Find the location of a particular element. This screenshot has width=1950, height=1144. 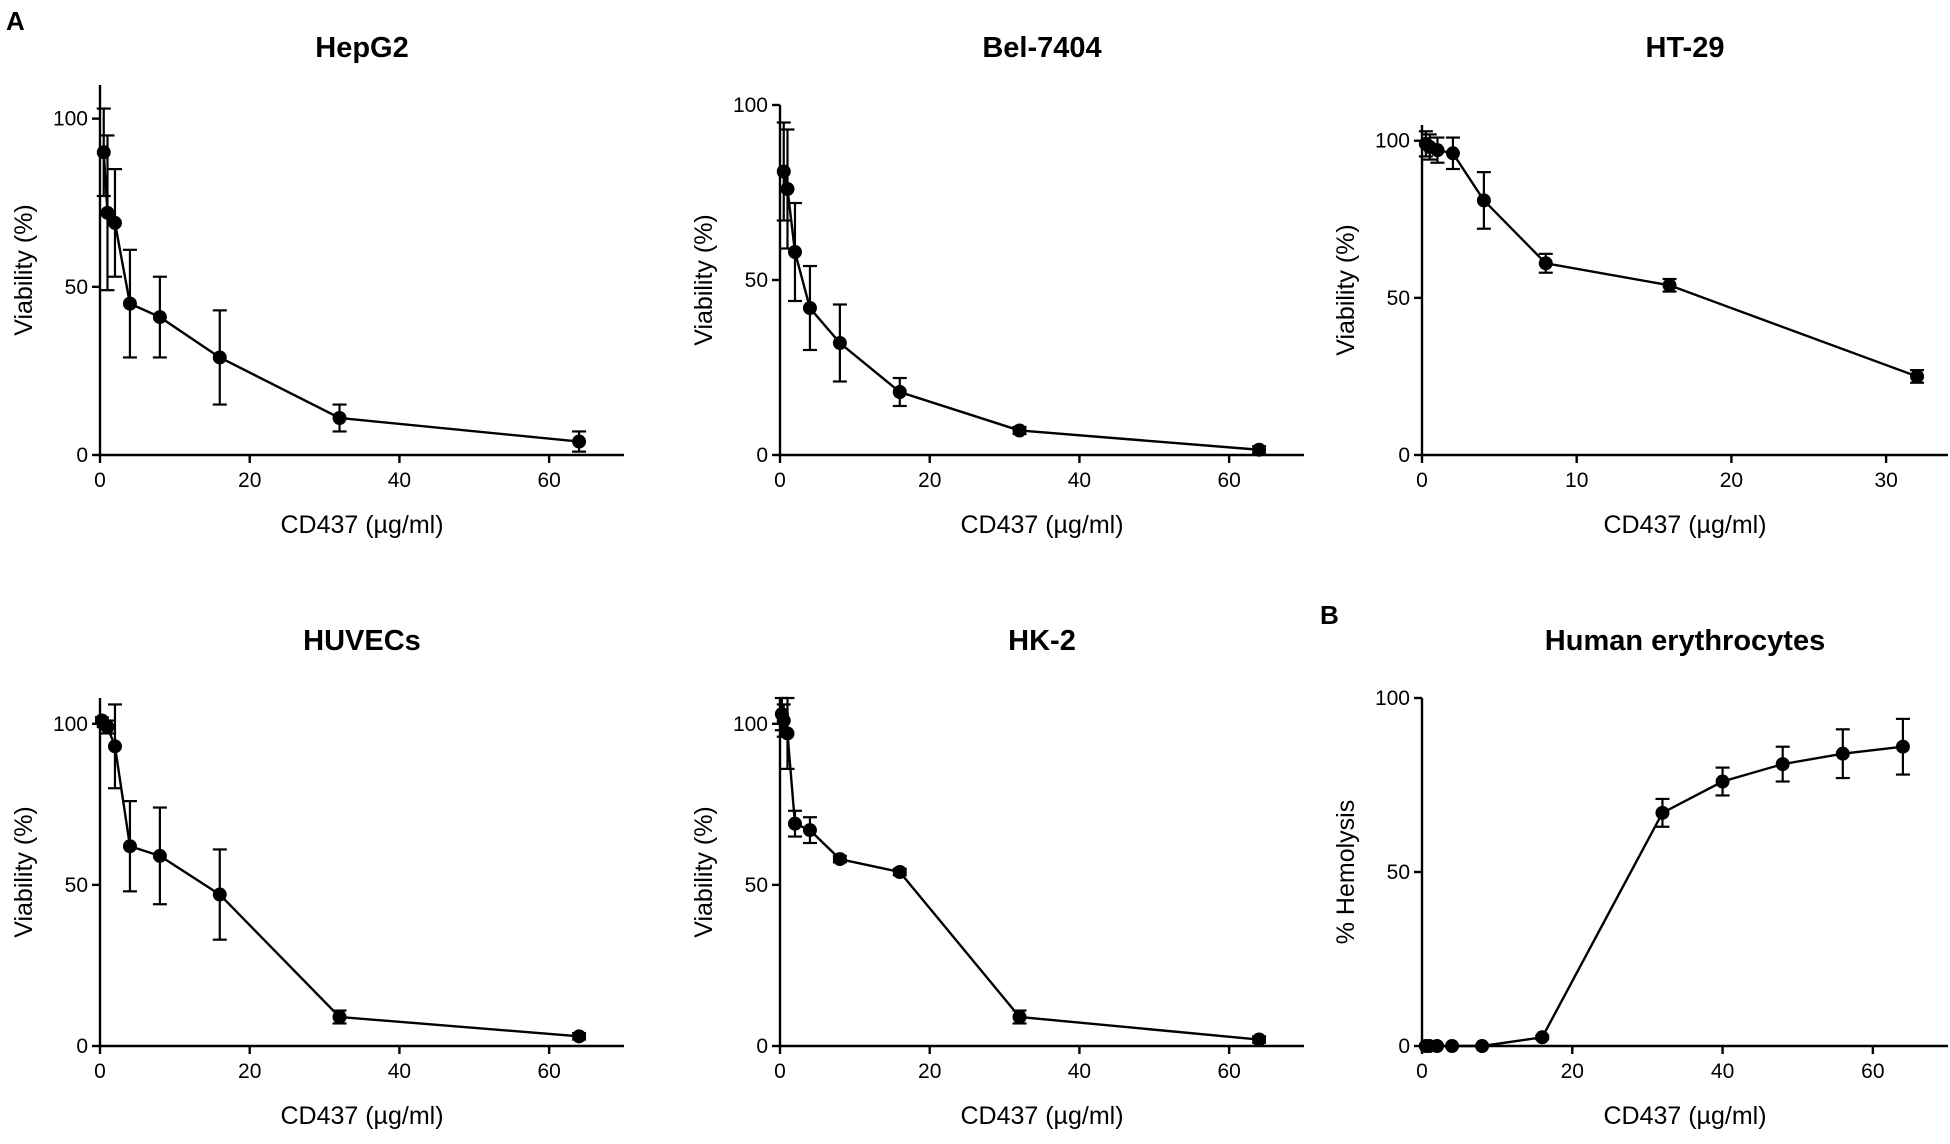

chart-title: Bel-7404 is located at coordinates (1041, 48).